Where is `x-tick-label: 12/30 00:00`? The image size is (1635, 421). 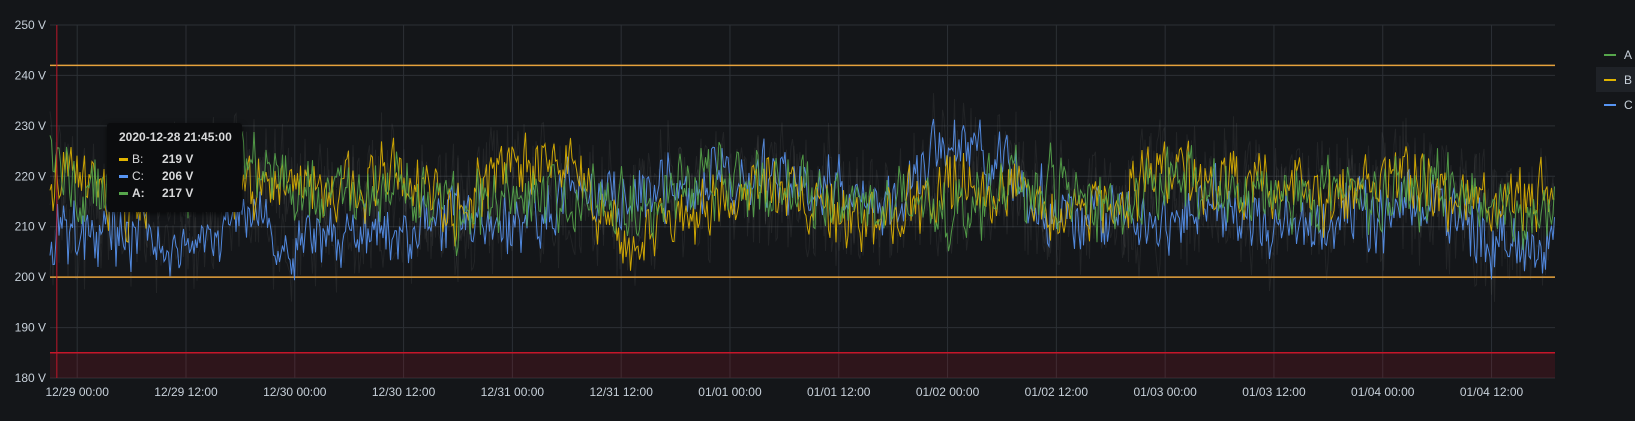
x-tick-label: 12/30 00:00 is located at coordinates (295, 392).